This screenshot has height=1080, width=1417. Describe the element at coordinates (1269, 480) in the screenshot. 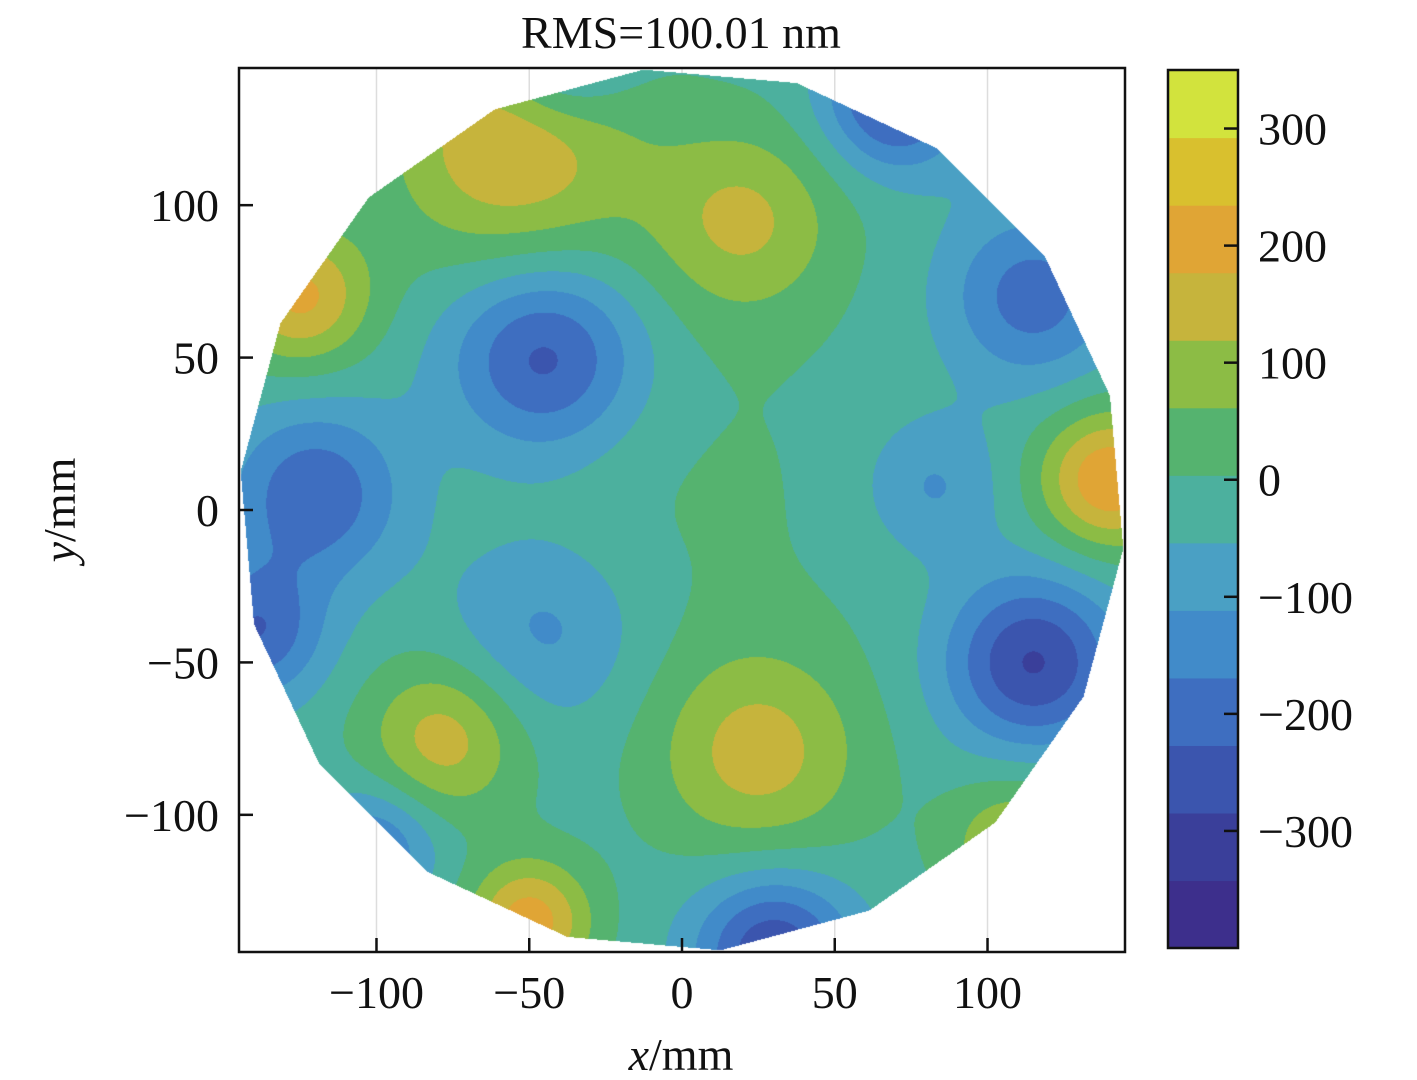

I see `colorbar-tick-label: 0` at that location.